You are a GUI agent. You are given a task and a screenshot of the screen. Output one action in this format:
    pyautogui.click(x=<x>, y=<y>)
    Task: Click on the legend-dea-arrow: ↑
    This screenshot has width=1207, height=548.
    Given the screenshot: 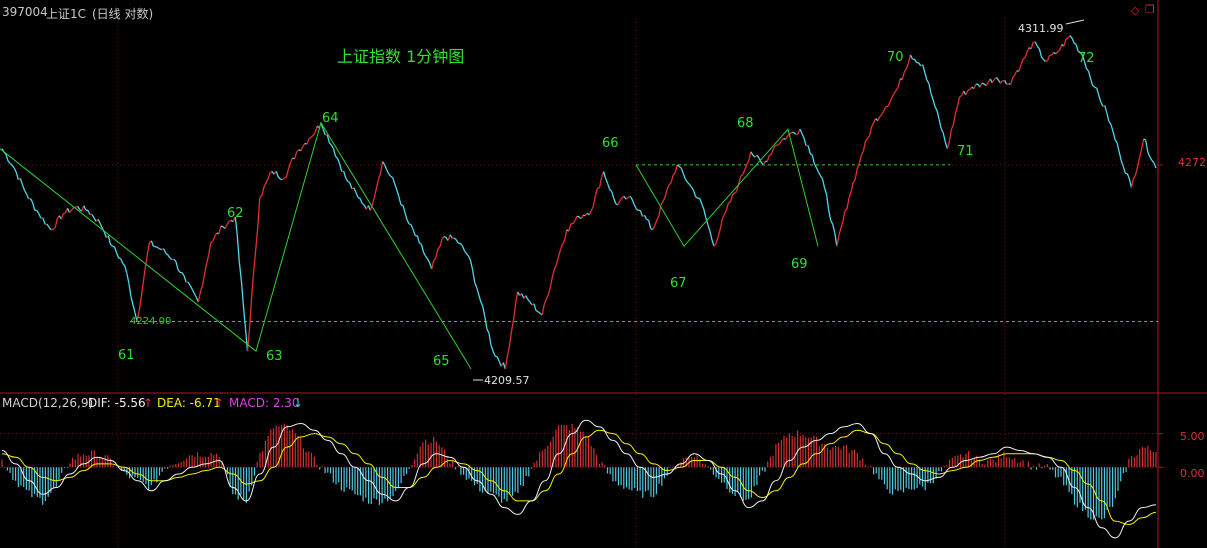 What is the action you would take?
    pyautogui.click(x=219, y=403)
    